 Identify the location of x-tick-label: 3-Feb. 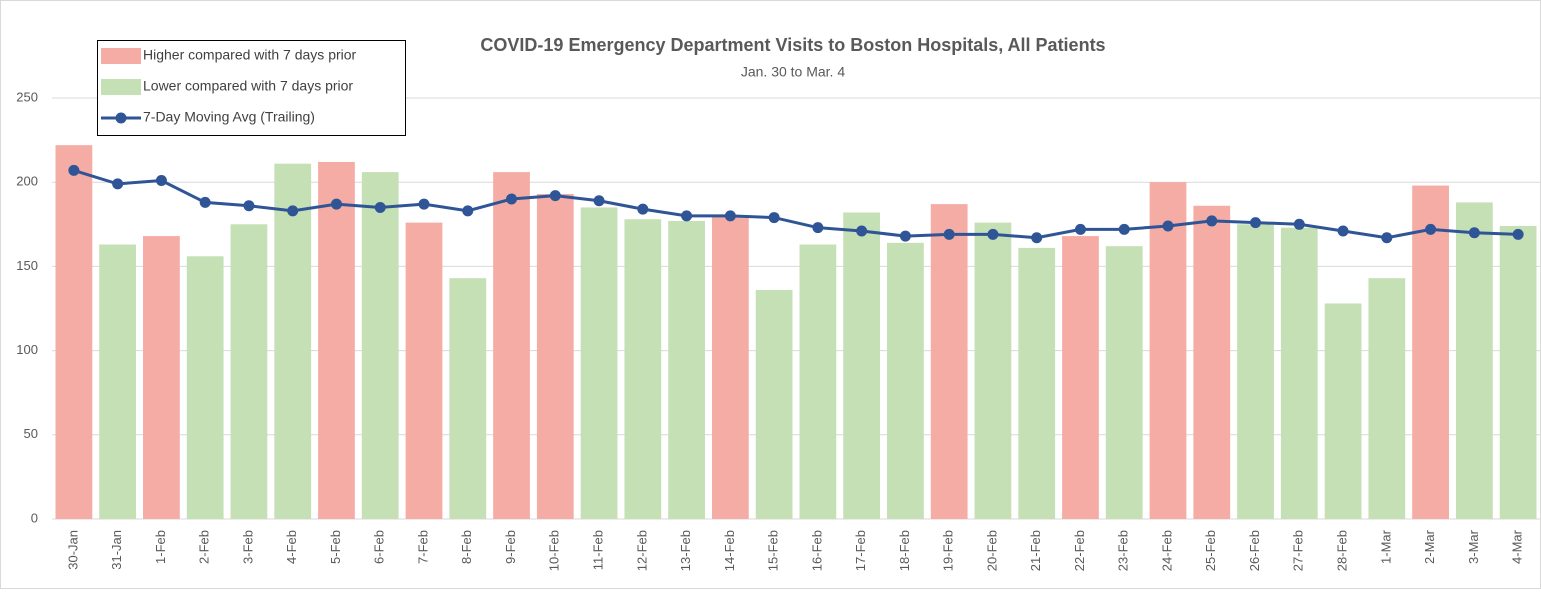
(247, 547).